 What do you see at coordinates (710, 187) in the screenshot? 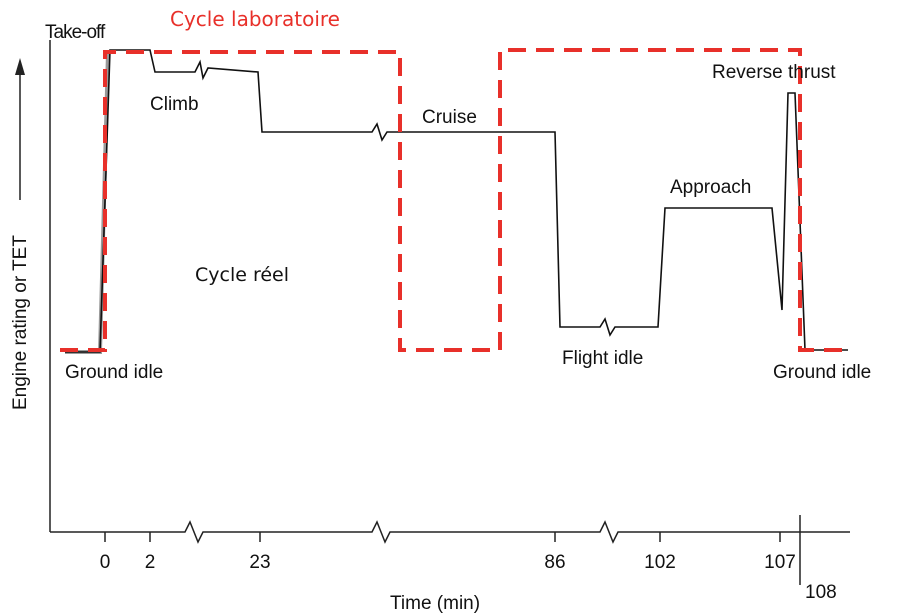
I see `annotation: Approach` at bounding box center [710, 187].